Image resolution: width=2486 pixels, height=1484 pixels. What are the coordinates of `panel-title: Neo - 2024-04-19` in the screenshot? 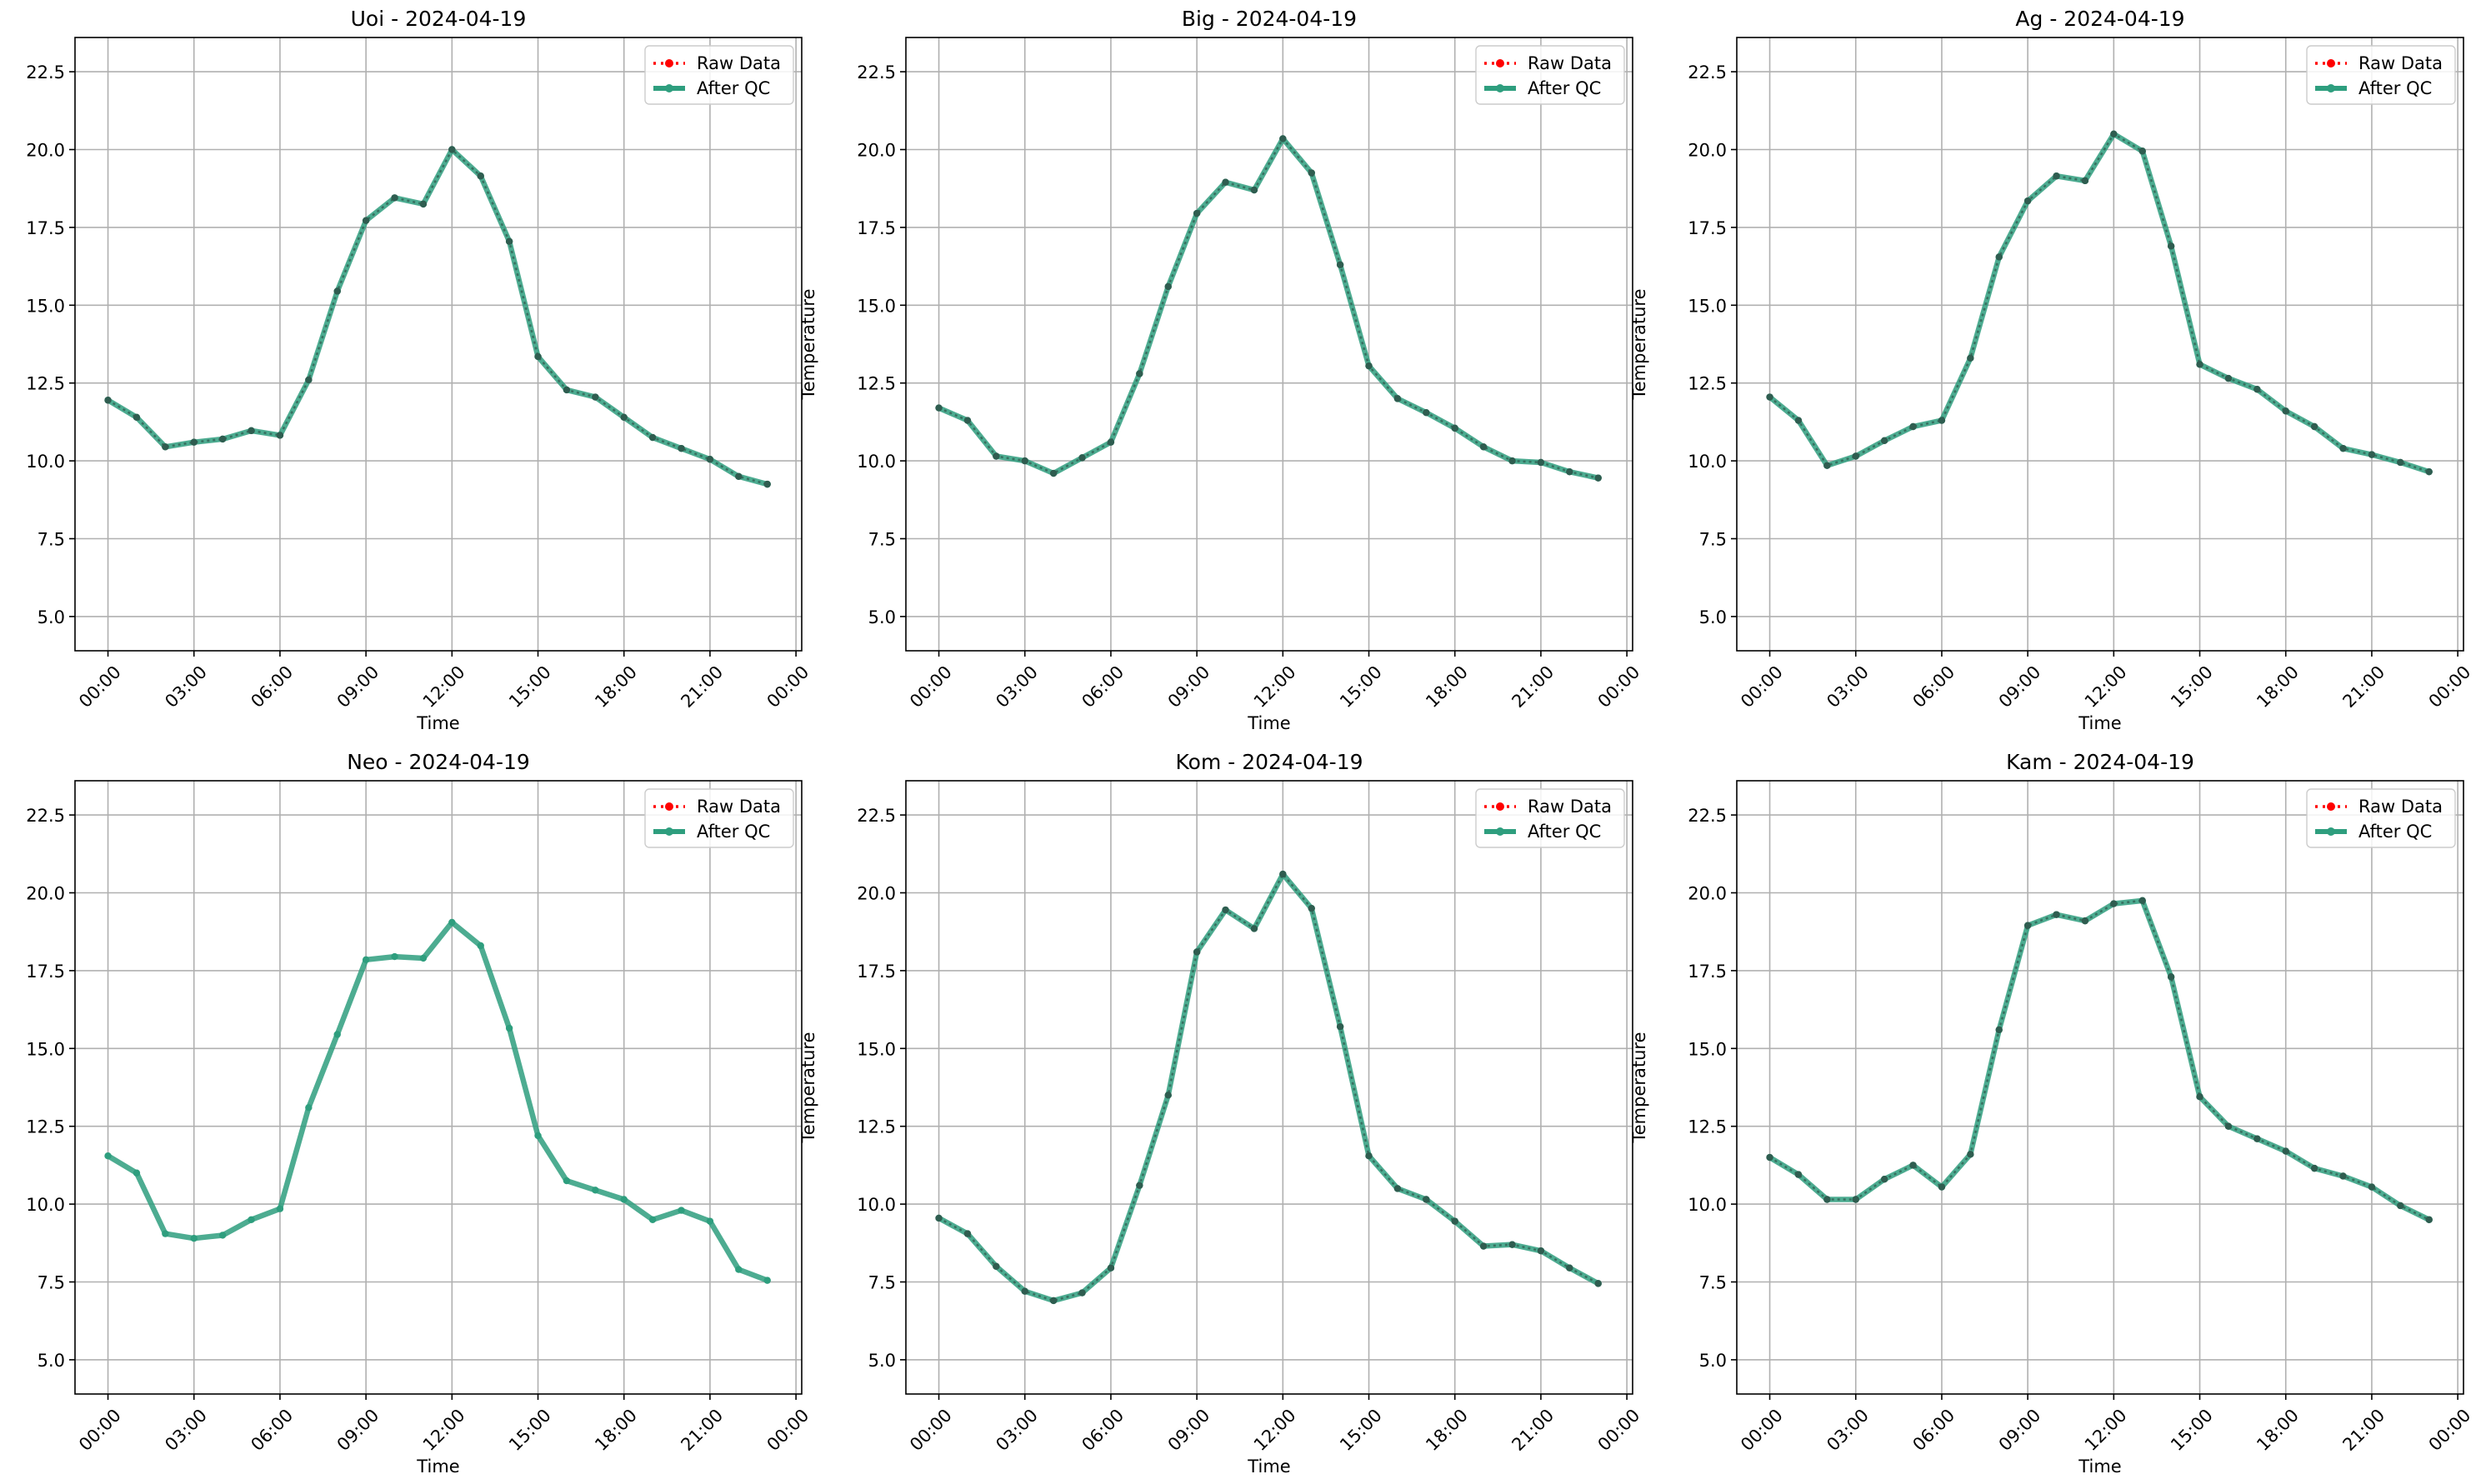 It's located at (439, 762).